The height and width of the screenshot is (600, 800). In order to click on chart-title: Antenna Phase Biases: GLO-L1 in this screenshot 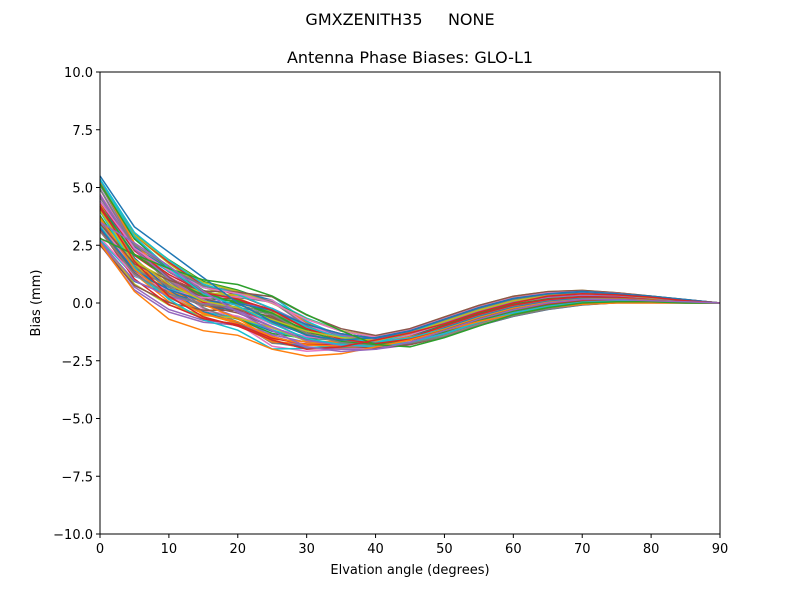, I will do `click(410, 57)`.